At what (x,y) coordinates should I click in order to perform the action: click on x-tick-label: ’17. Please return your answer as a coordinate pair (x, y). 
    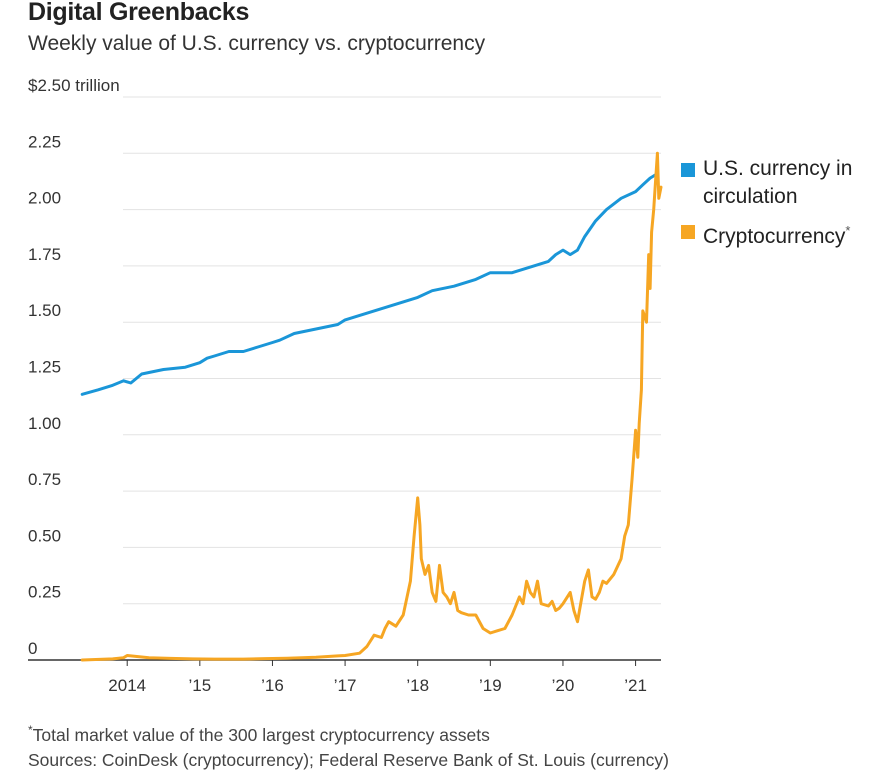
    Looking at the image, I should click on (345, 685).